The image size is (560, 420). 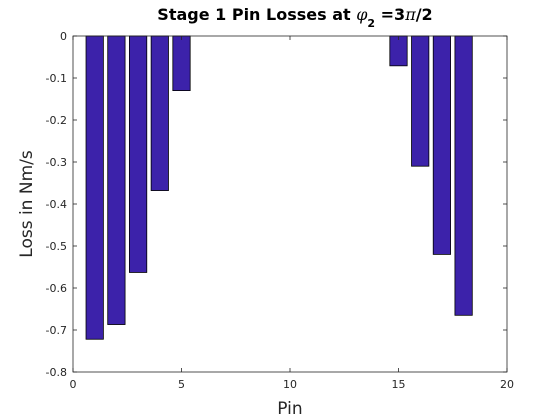 I want to click on y-axis-label: Loss in Nm/s, so click(x=27, y=204).